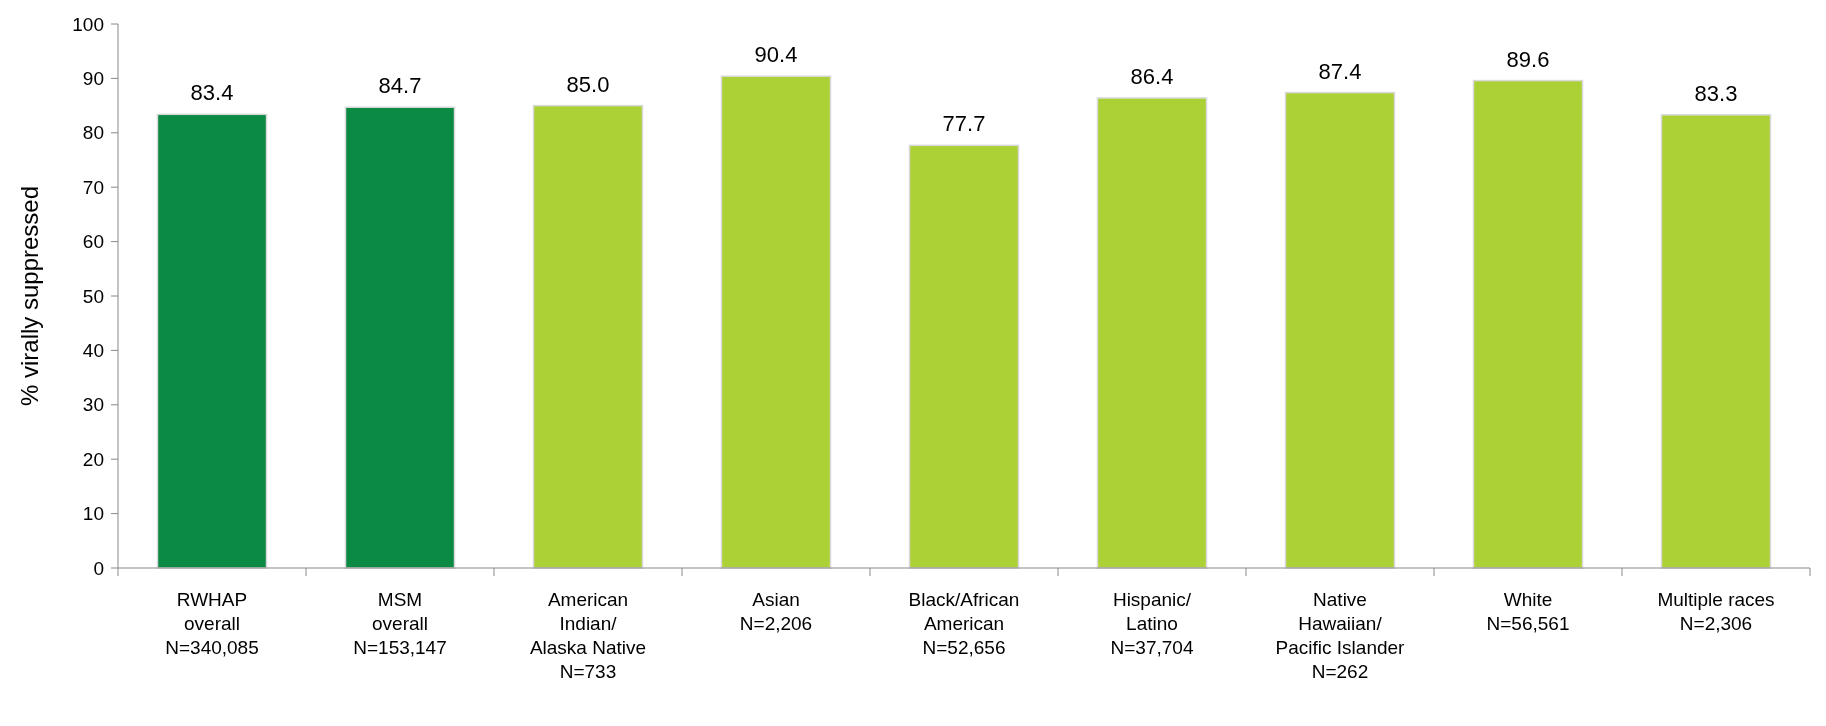 This screenshot has width=1826, height=726. I want to click on y-axis-title: % virally suppressed, so click(29, 296).